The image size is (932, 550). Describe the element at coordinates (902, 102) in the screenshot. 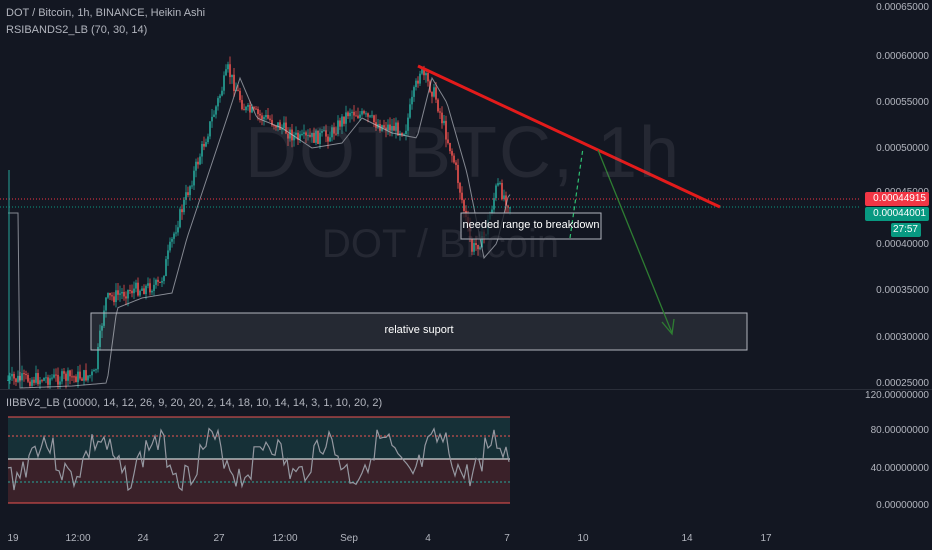

I see `price-tick: 0.00055000` at that location.